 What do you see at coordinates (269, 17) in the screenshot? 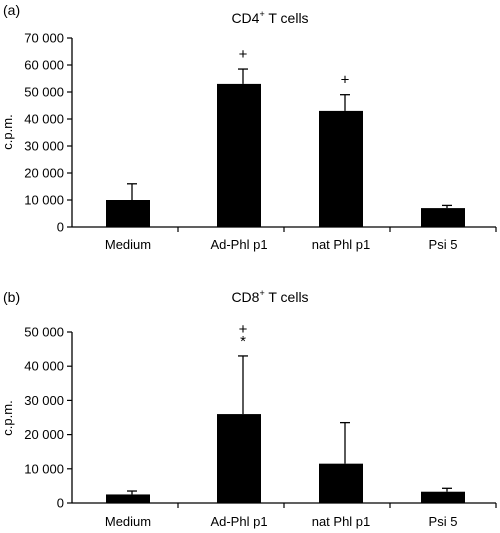
I see `chart-title: CD4+ T cells` at bounding box center [269, 17].